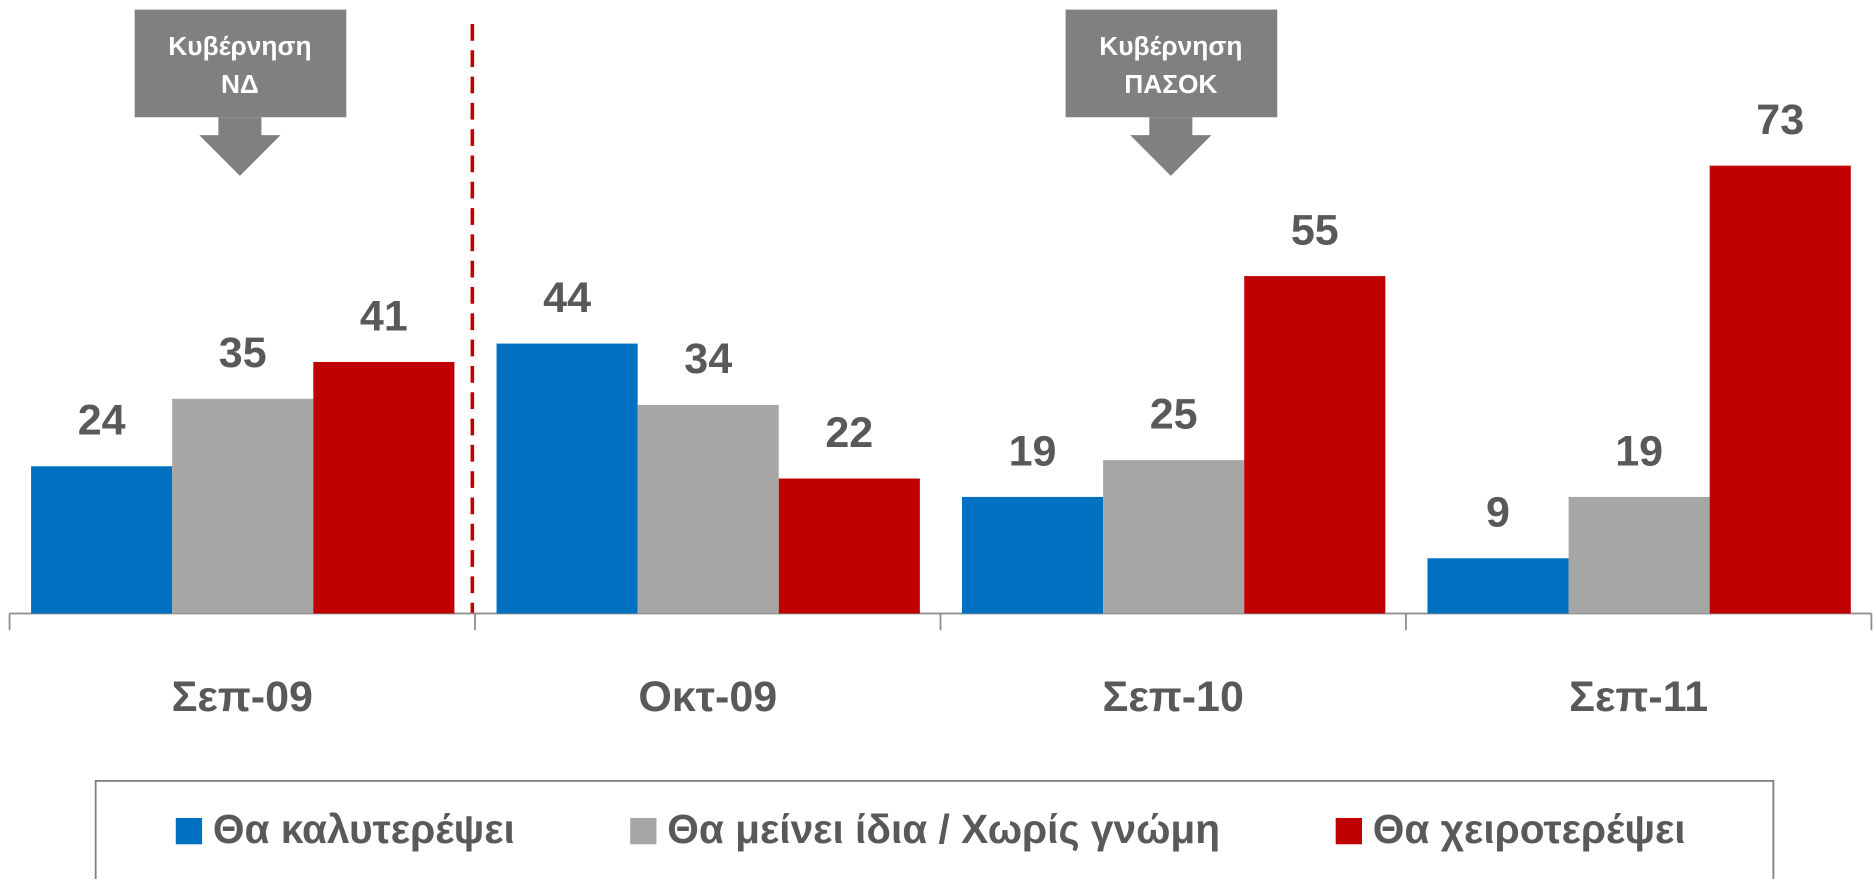  I want to click on data-label: 44, so click(567, 298).